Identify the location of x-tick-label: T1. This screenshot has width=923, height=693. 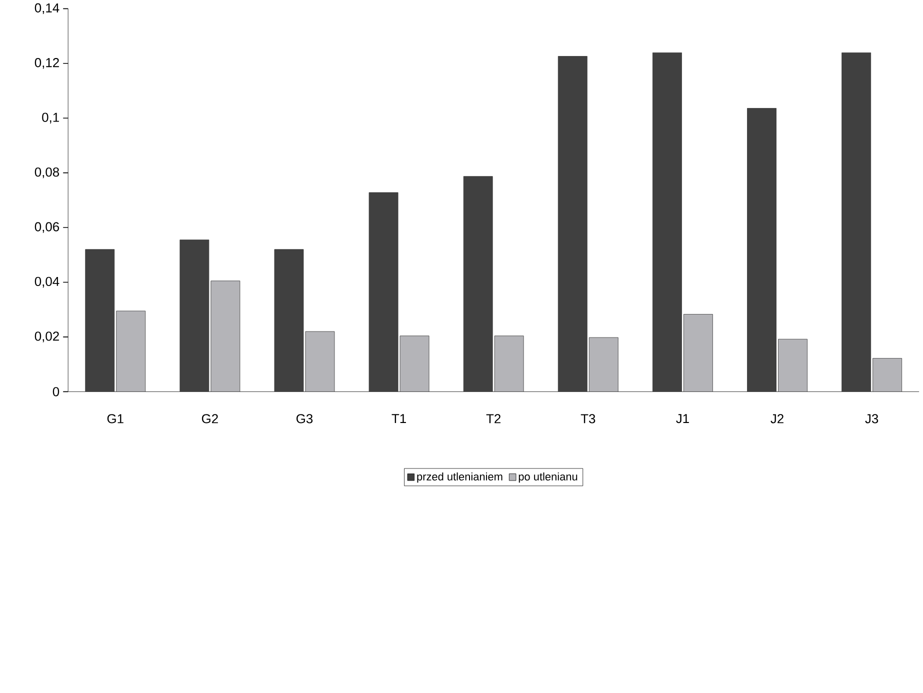
(399, 419).